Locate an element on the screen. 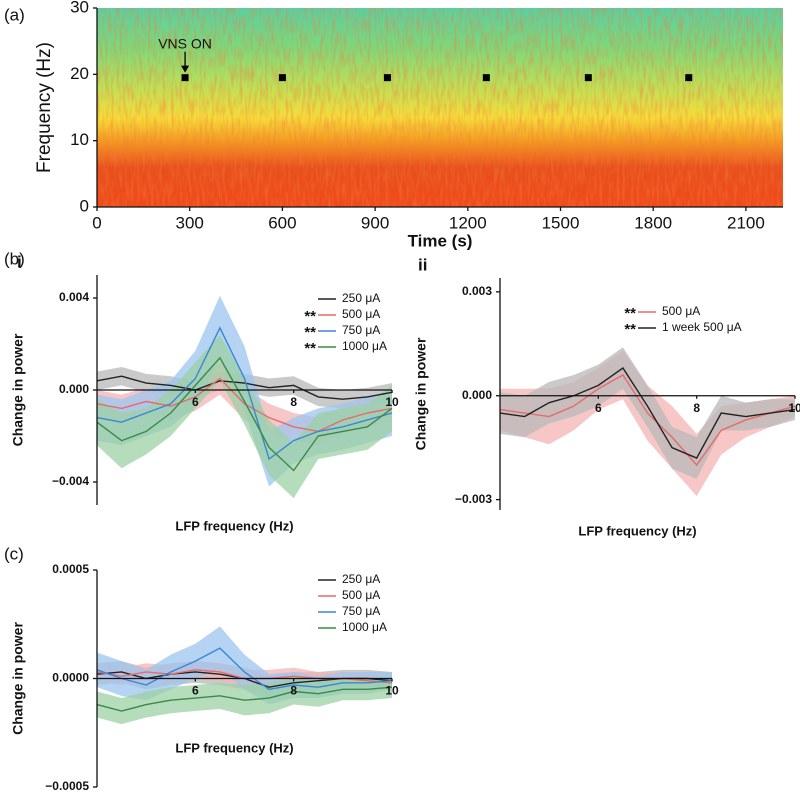 The width and height of the screenshot is (800, 792). x-tick-label: 1200 is located at coordinates (468, 222).